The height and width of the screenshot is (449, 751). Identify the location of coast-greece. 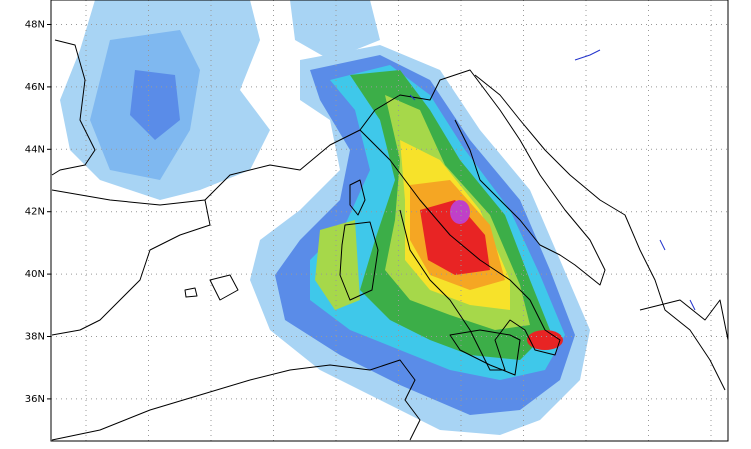
(684, 320).